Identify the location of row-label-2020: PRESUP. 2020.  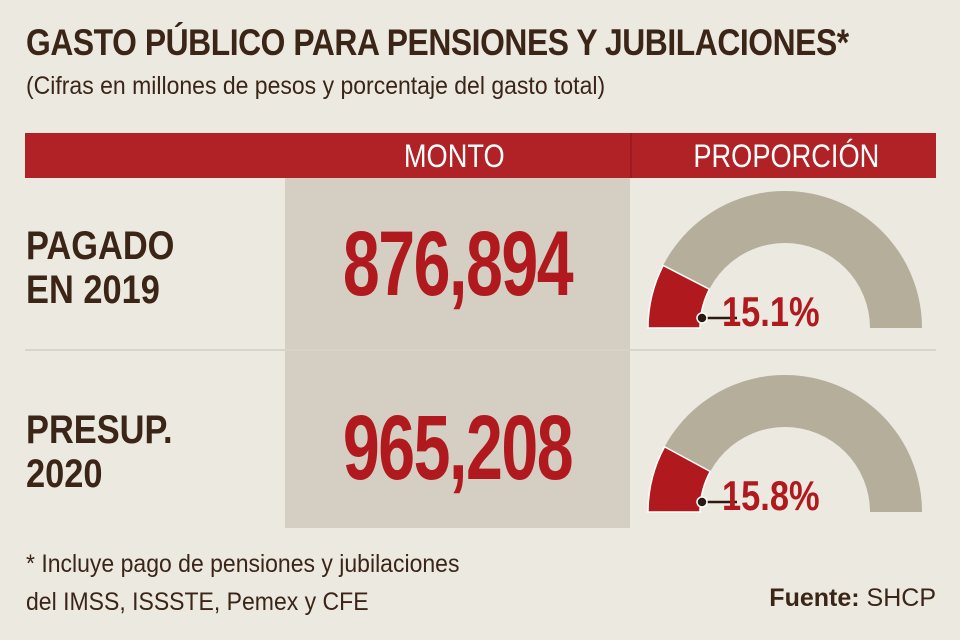
(99, 452).